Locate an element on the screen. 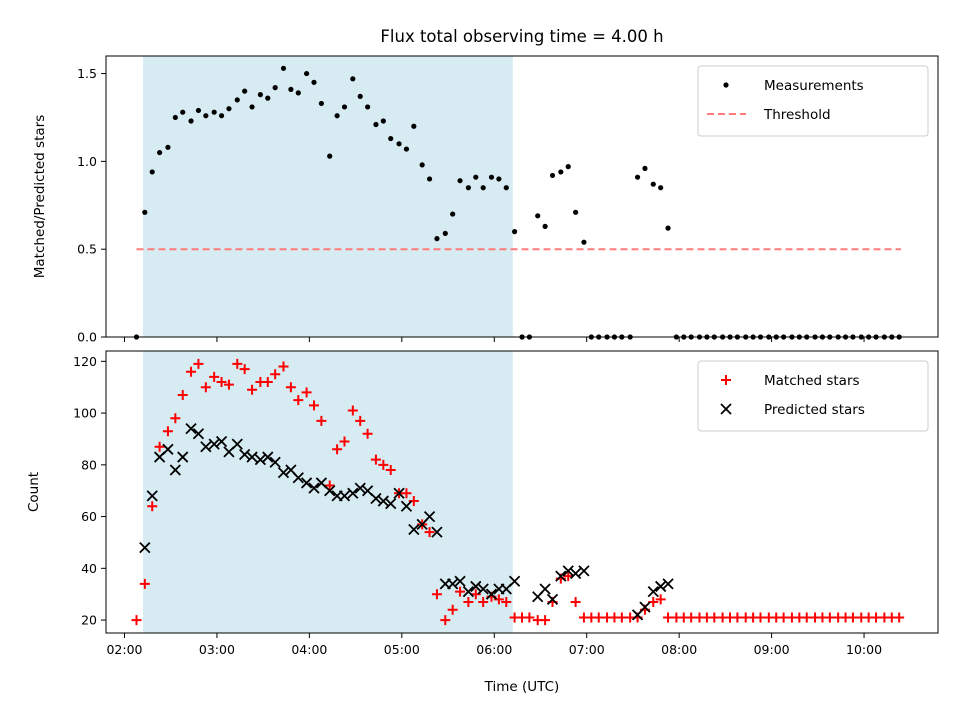 The height and width of the screenshot is (720, 960). chart-title: Flux total observing time = 4.00 h is located at coordinates (521, 36).